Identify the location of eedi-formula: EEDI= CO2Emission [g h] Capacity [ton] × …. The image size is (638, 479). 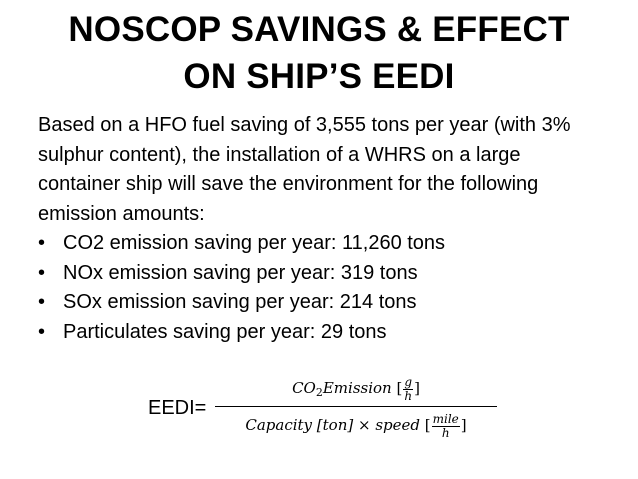
(328, 410).